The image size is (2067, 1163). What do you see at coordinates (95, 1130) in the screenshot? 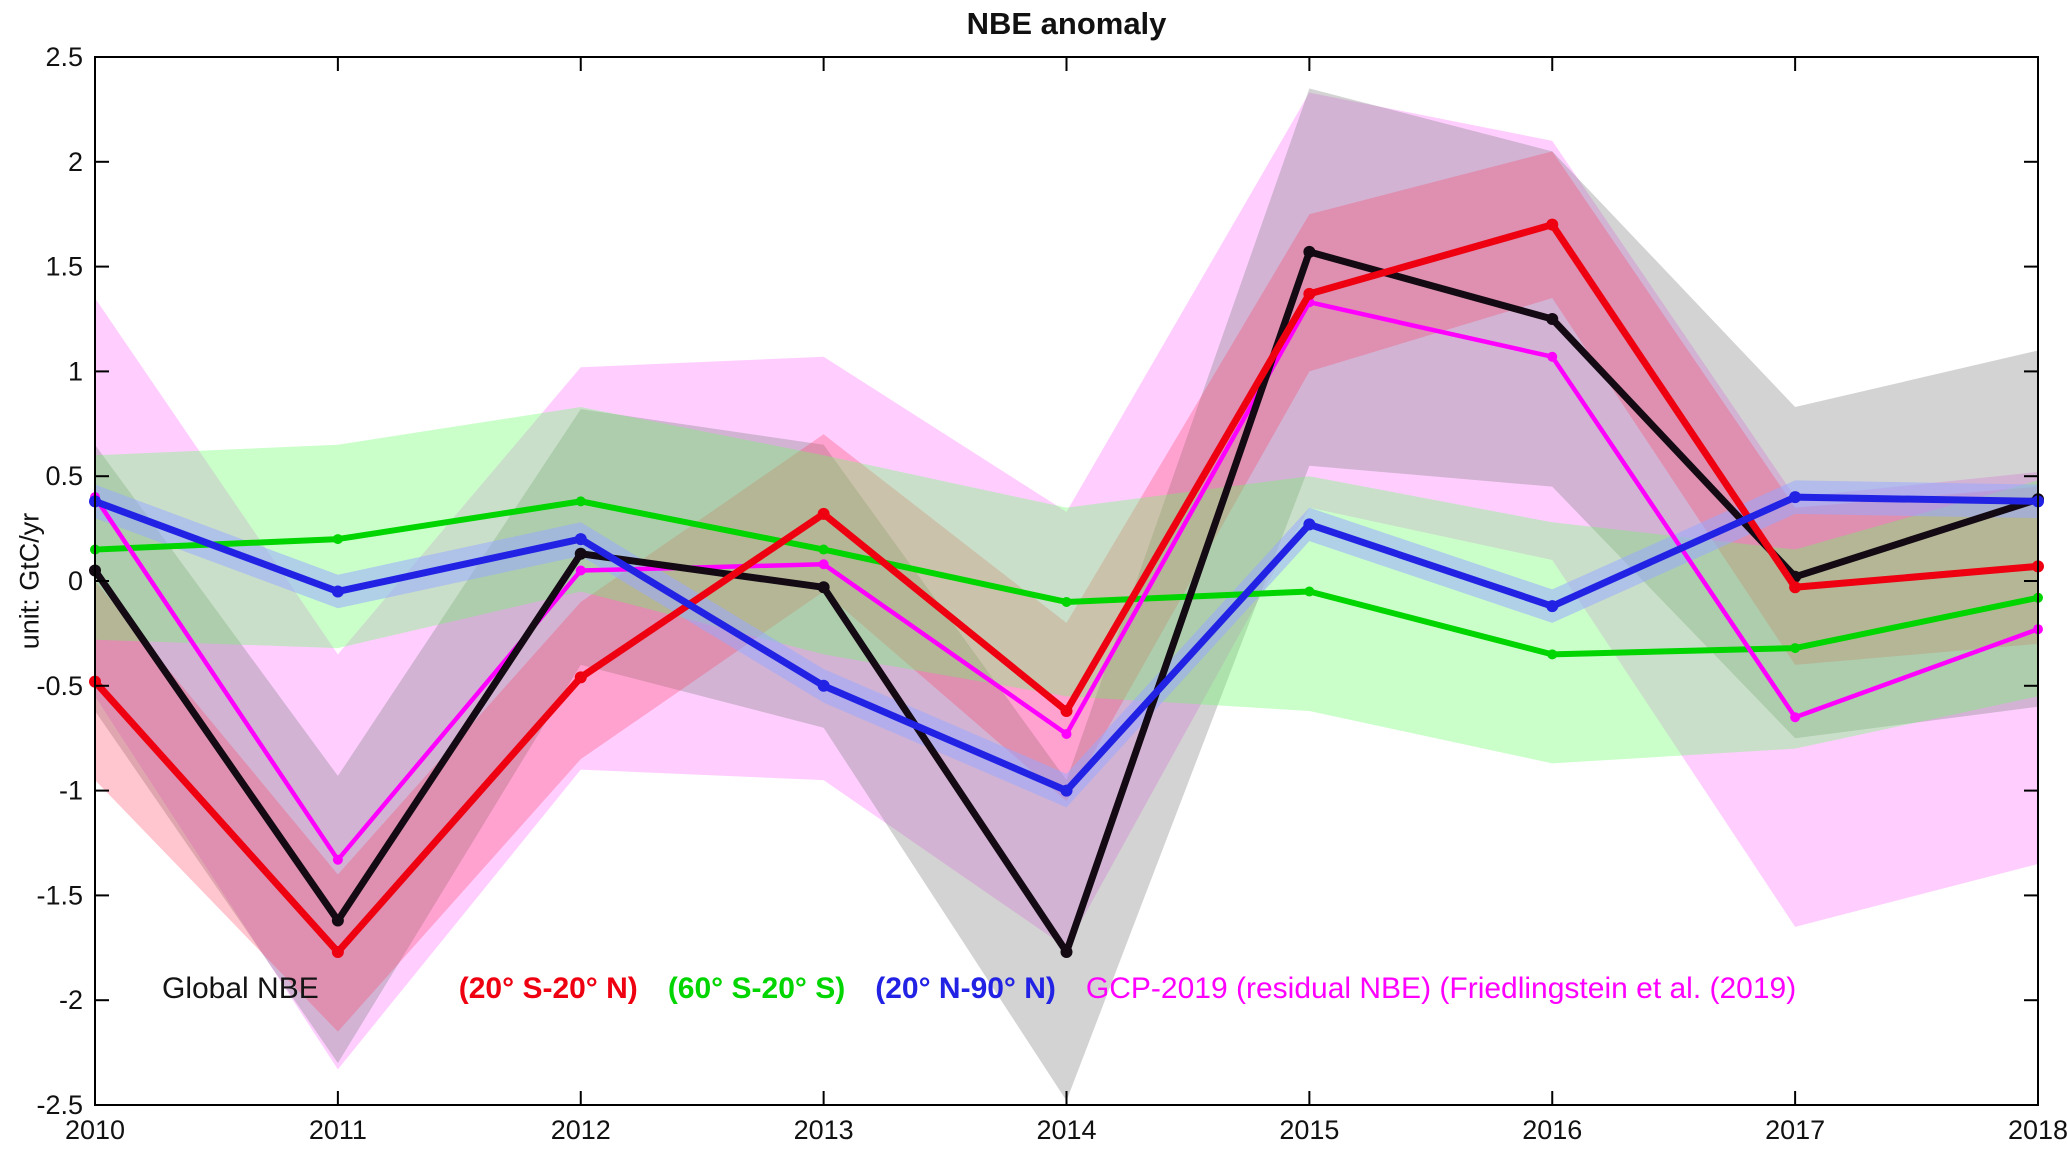
I see `x-tick-label: 2010` at bounding box center [95, 1130].